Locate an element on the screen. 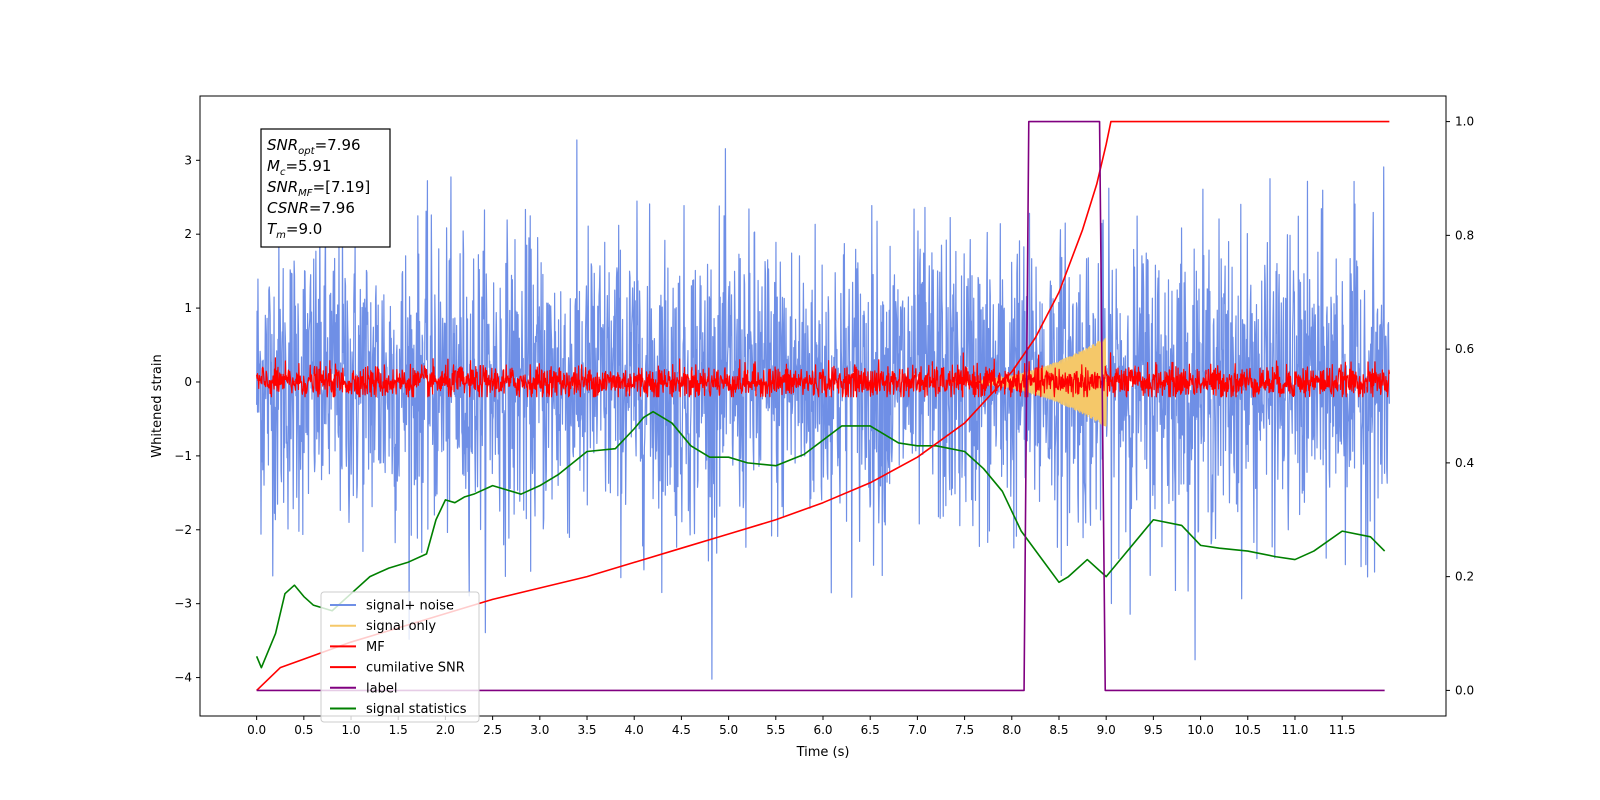 The width and height of the screenshot is (1600, 800). y-tick-label-left: −3 is located at coordinates (183, 604).